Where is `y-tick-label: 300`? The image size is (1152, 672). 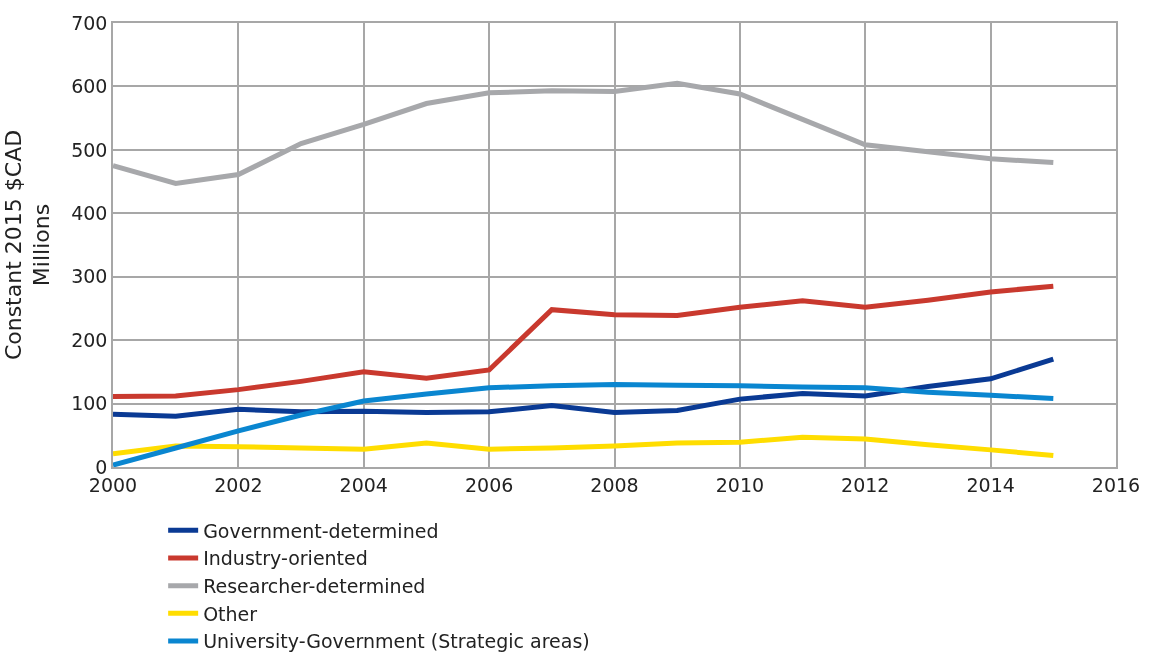 y-tick-label: 300 is located at coordinates (89, 276).